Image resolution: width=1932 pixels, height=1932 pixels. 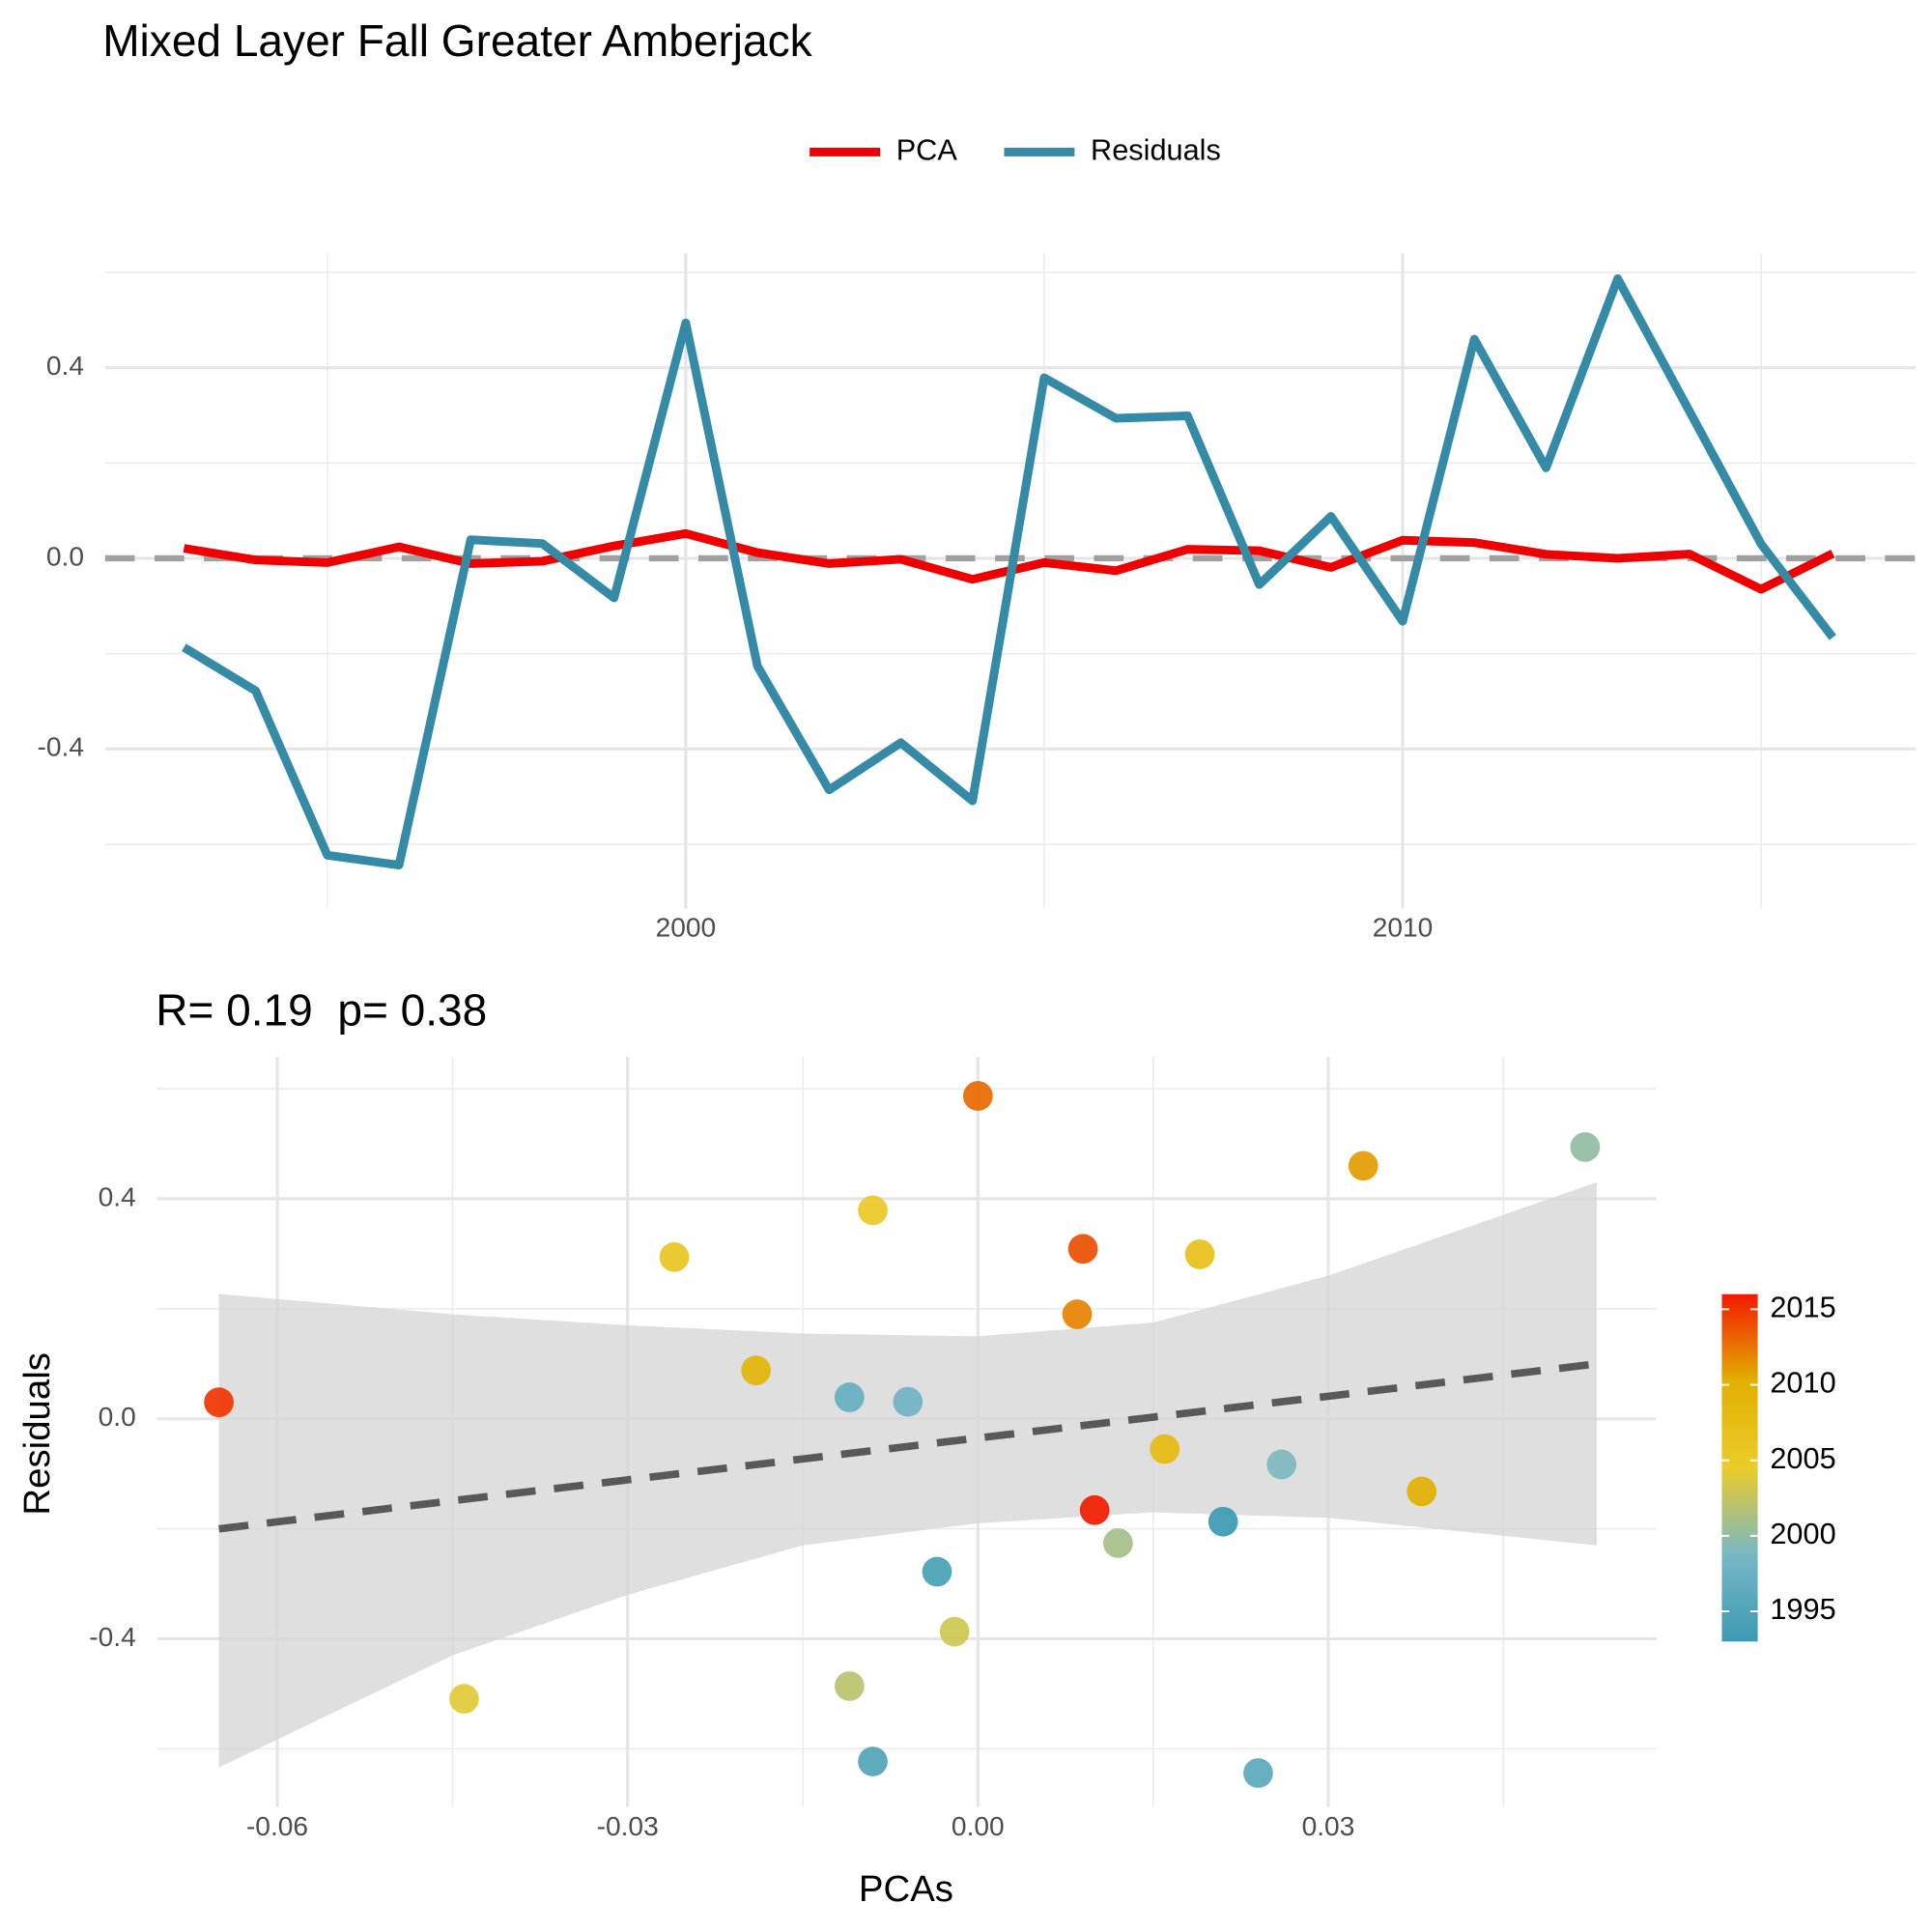 I want to click on colorbar-label: 2000, so click(x=1802, y=1533).